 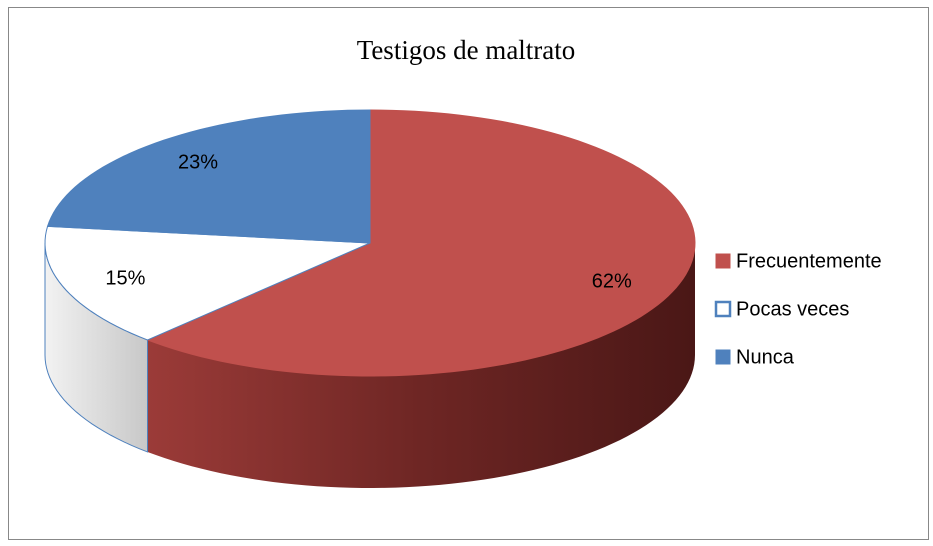 I want to click on legend-label: Pocas veces, so click(x=792, y=309).